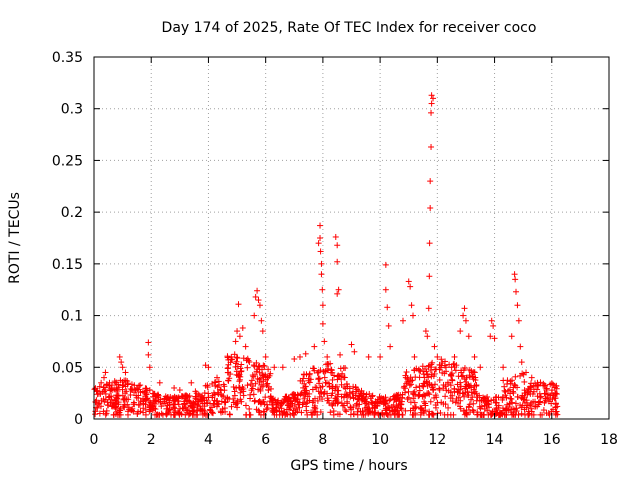 The image size is (640, 480). I want to click on x-axis-label: GPS time / hours, so click(348, 466).